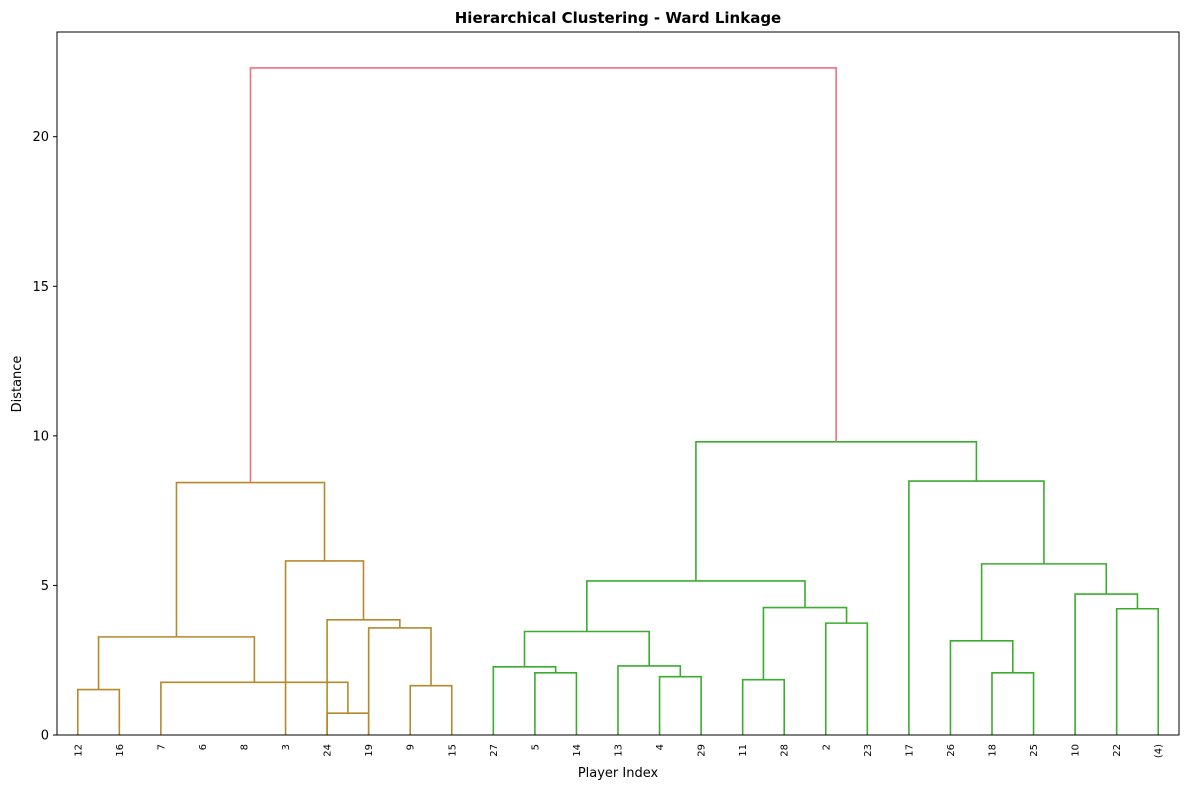 Image resolution: width=1189 pixels, height=790 pixels. I want to click on y-tick-label: 15, so click(40, 287).